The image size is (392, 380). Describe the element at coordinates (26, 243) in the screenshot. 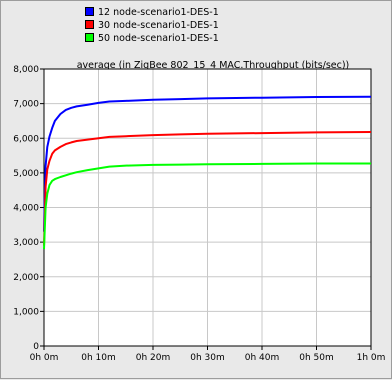

I see `y-tick-label: 3,000` at that location.